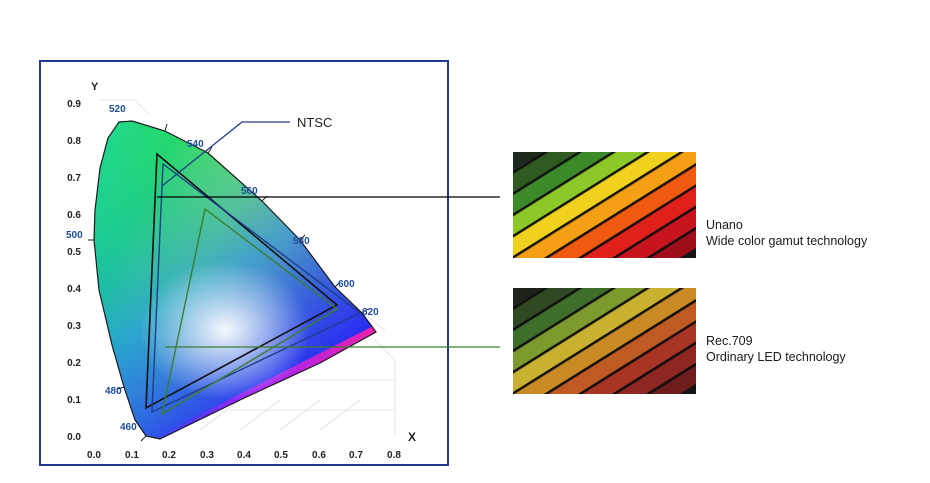 The height and width of the screenshot is (483, 930). What do you see at coordinates (74, 252) in the screenshot?
I see `y-tick: 0.5` at bounding box center [74, 252].